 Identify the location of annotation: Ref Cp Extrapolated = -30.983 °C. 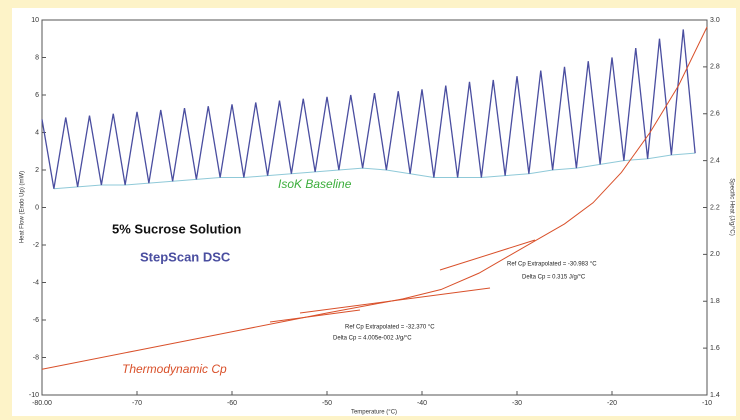
(552, 265).